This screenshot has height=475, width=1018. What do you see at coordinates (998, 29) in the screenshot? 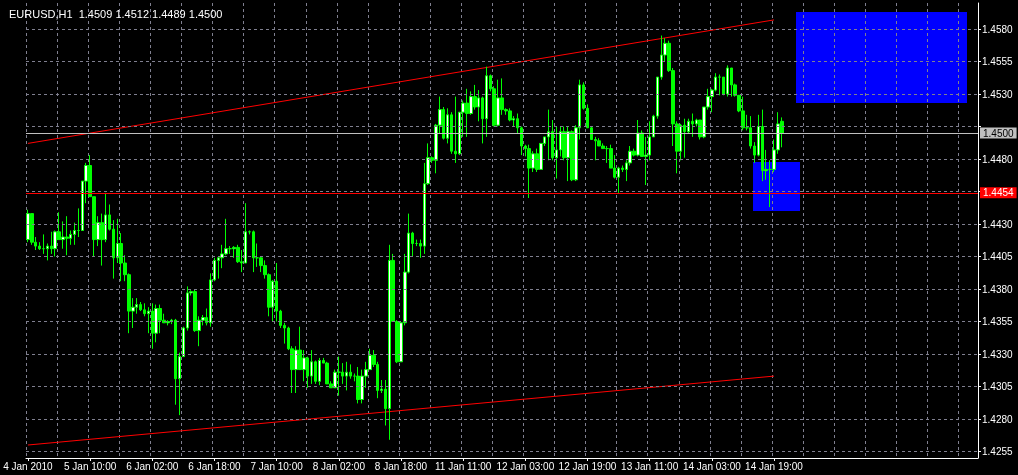
I see `y-tick-label: 1.4580` at bounding box center [998, 29].